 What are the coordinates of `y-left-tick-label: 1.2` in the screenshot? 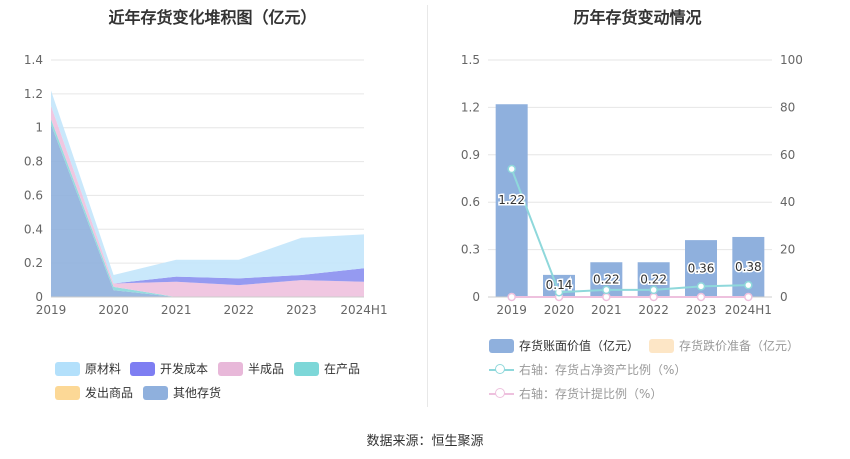 It's located at (470, 107).